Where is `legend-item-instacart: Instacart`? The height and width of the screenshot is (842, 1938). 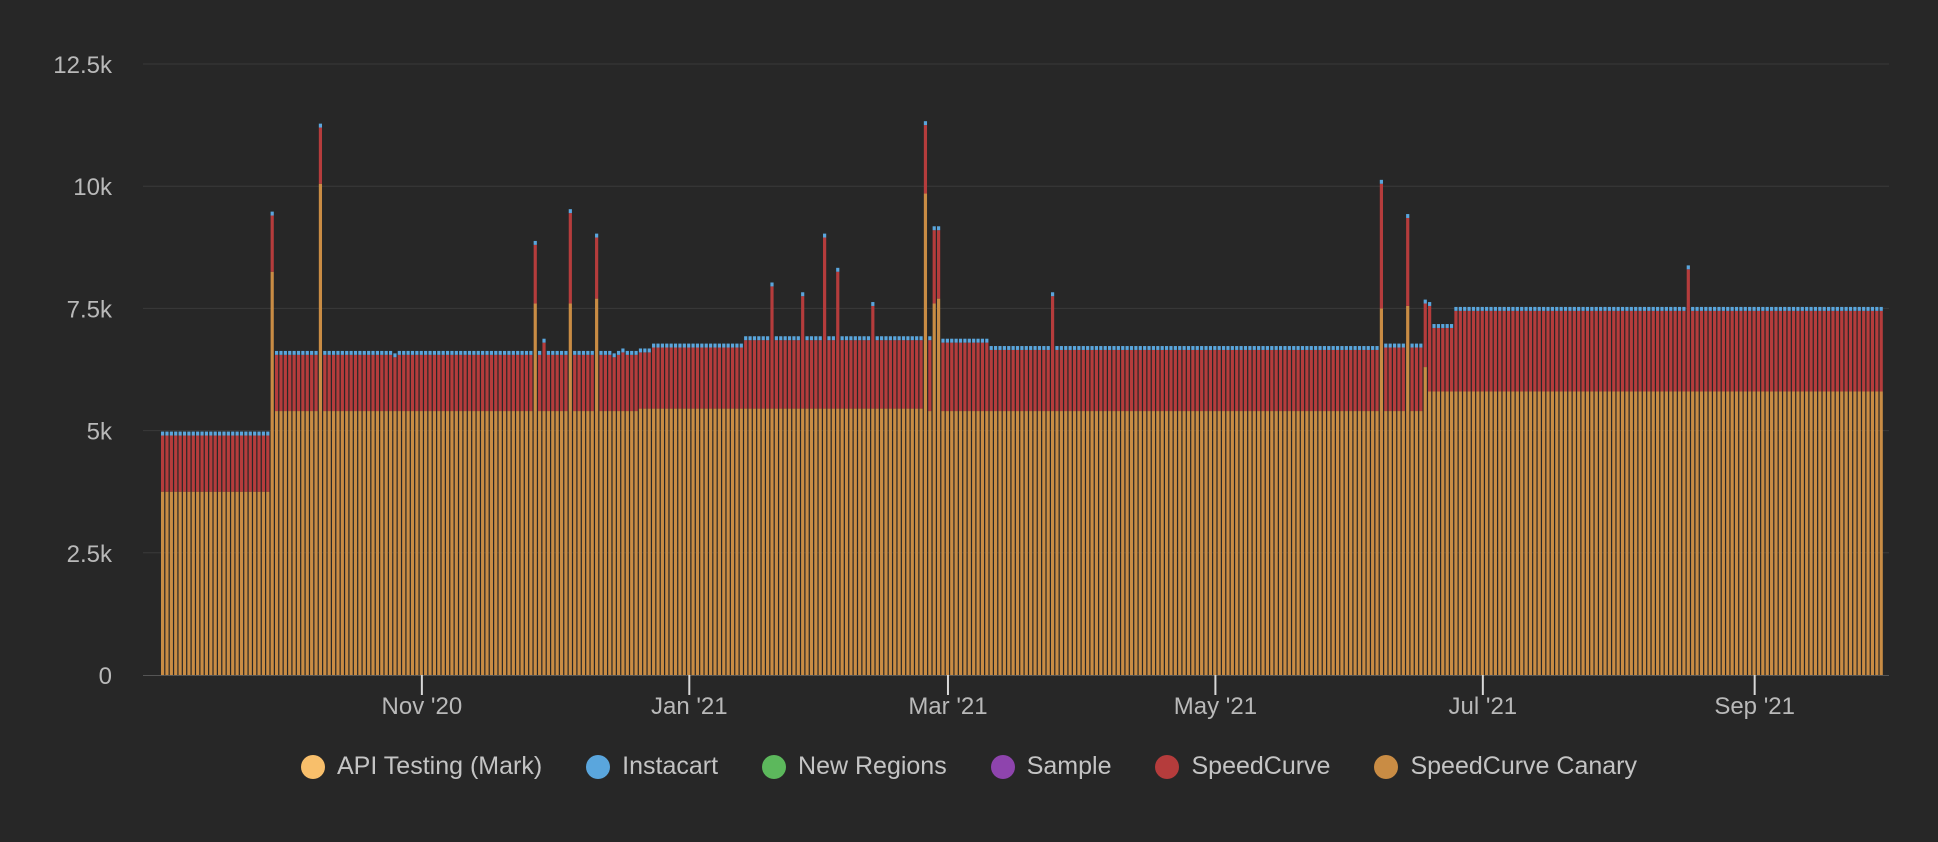
legend-item-instacart: Instacart is located at coordinates (652, 766).